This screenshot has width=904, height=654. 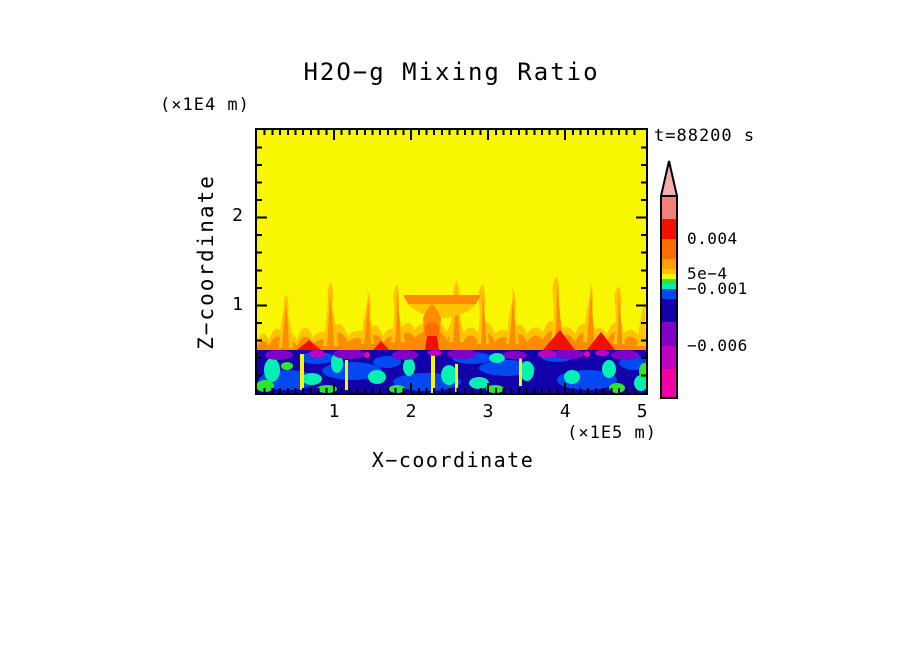 I want to click on timestamp-label: t=88200 s, so click(x=705, y=136).